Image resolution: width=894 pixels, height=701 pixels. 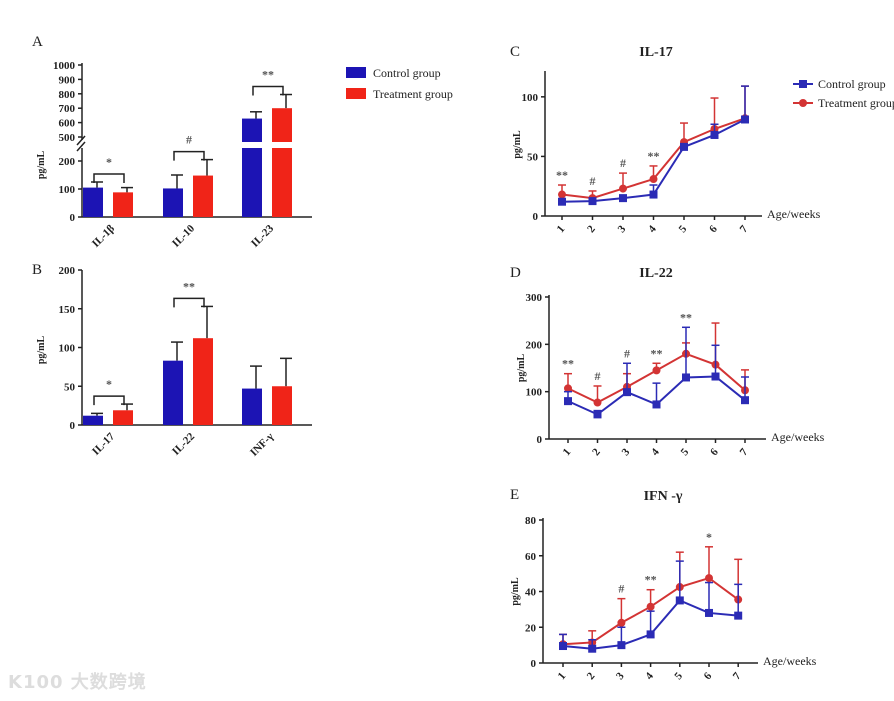 What do you see at coordinates (282, 125) in the screenshot?
I see `bar-treatment-upper` at bounding box center [282, 125].